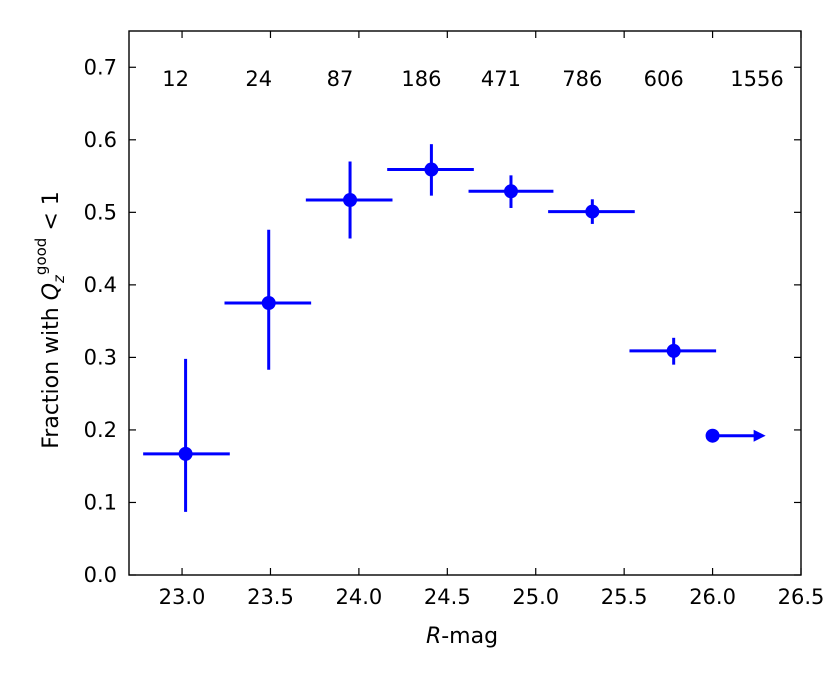 This screenshot has height=680, width=830. What do you see at coordinates (175, 79) in the screenshot?
I see `bin-count-label: 12` at bounding box center [175, 79].